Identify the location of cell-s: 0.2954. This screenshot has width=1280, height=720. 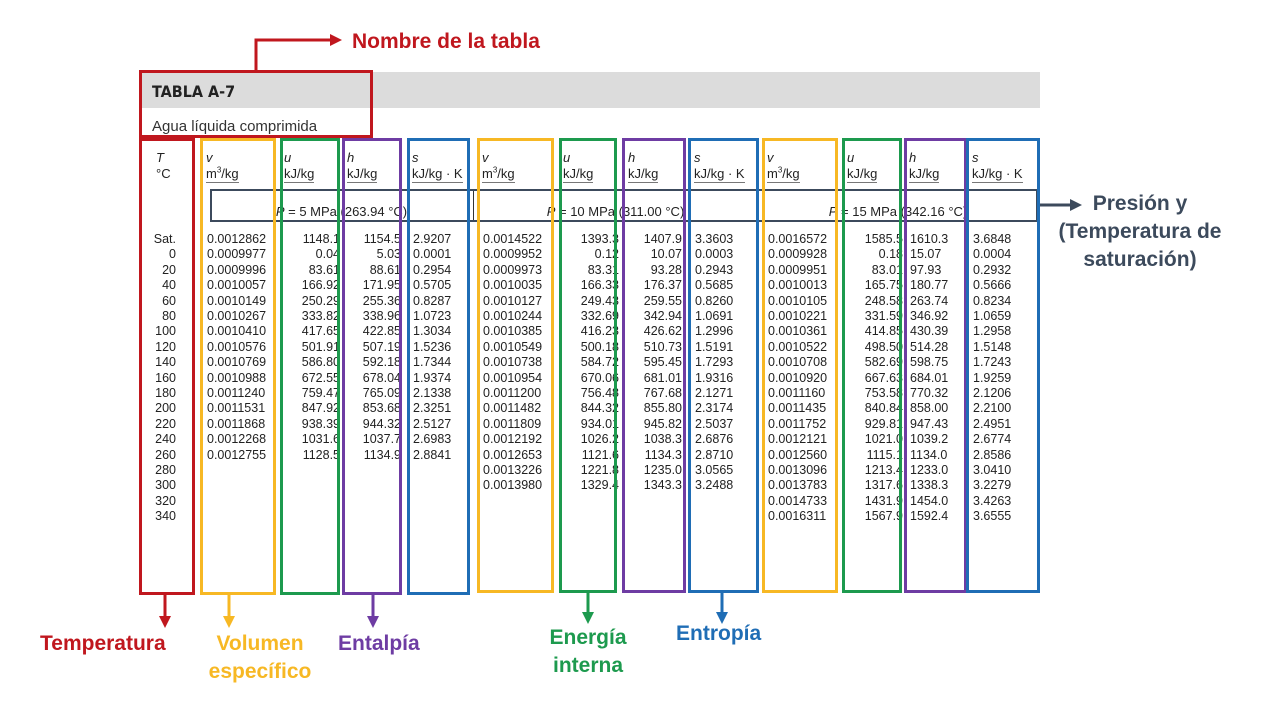
(432, 269).